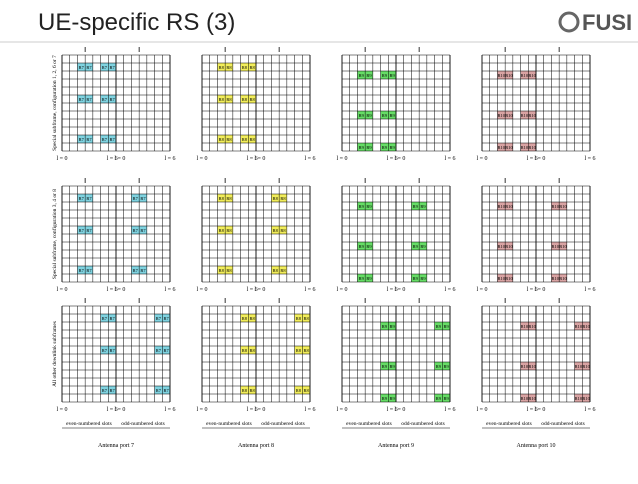 Image resolution: width=638 pixels, height=484 pixels. Describe the element at coordinates (569, 22) in the screenshot. I see `logo-mark` at that location.